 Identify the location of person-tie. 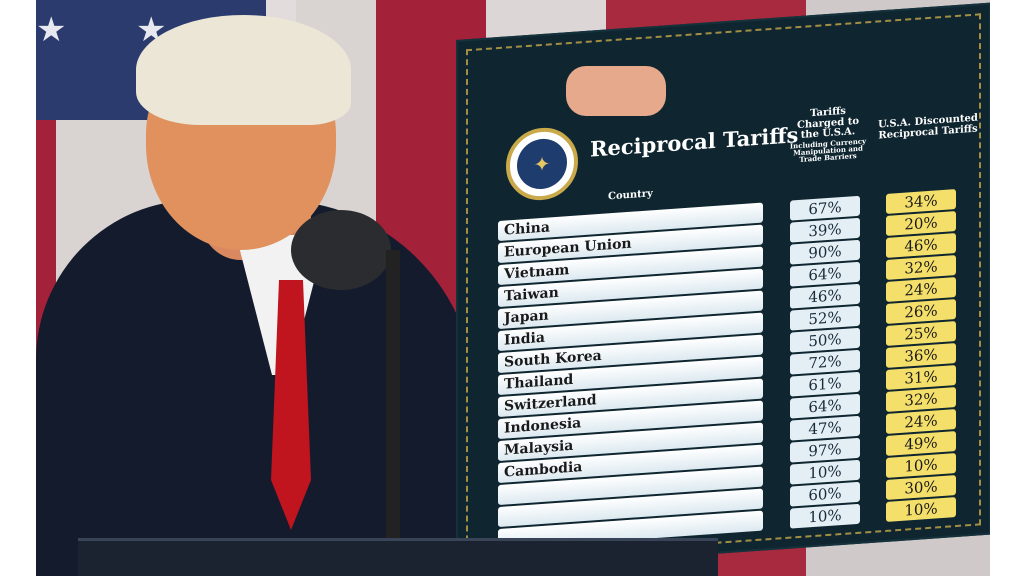
(291, 405).